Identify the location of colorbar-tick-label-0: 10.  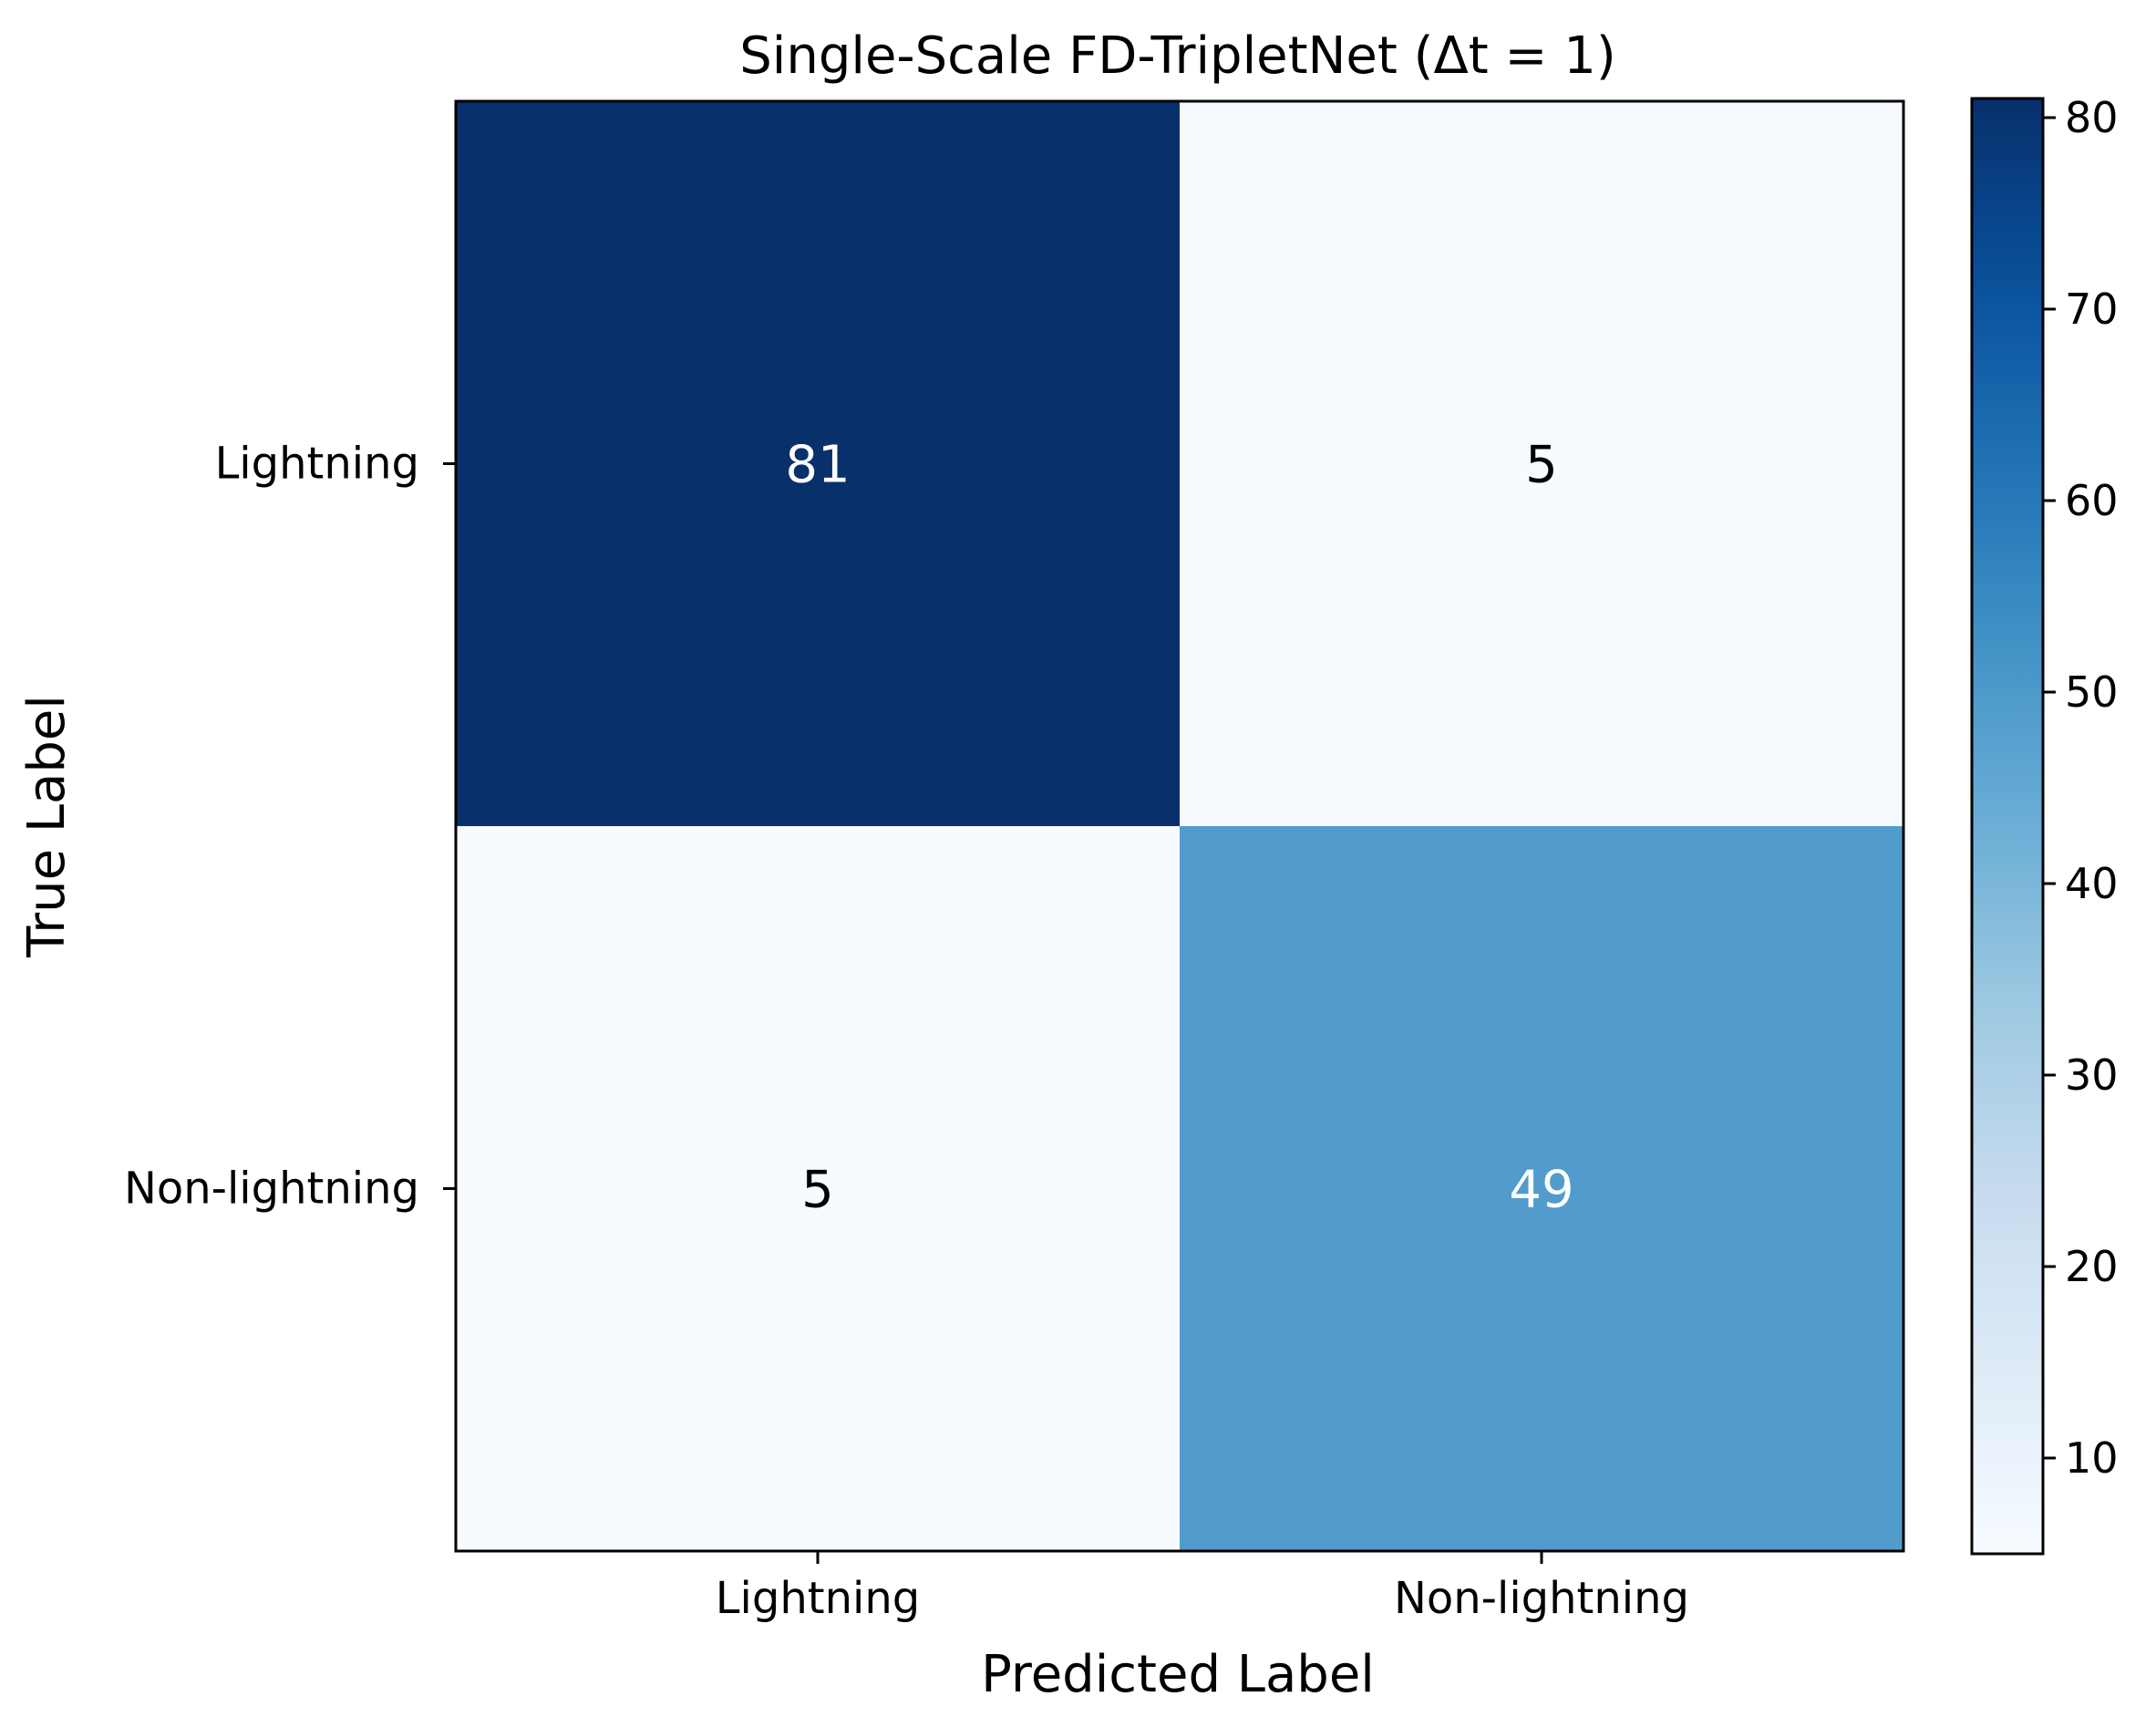
(2092, 1458).